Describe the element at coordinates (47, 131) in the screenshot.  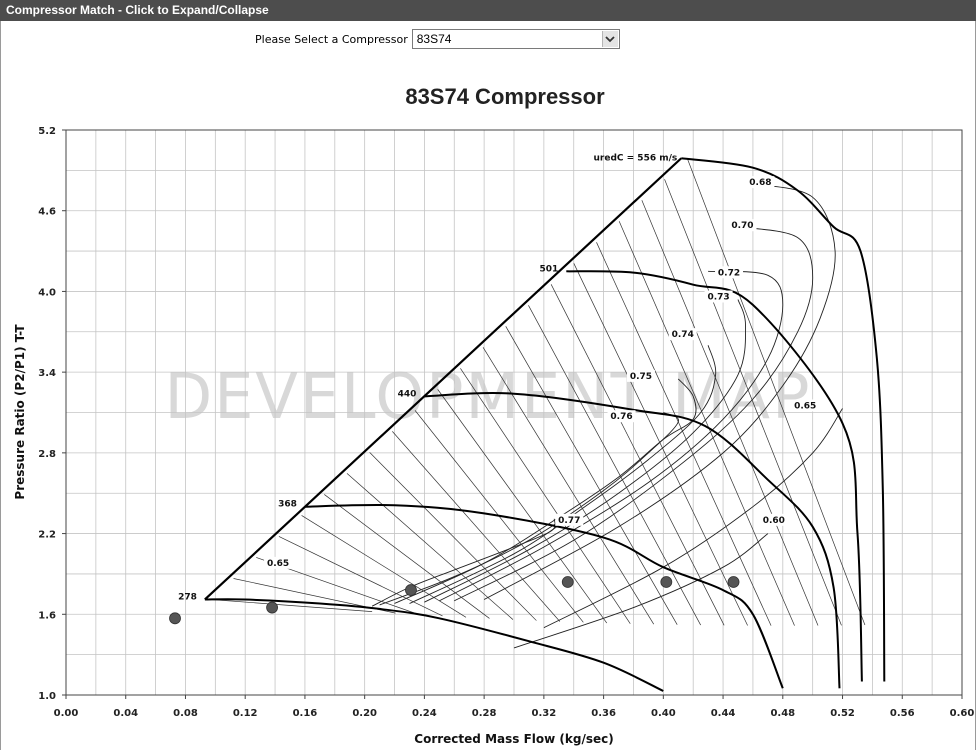
I see `y-tick-label: 5.2` at that location.